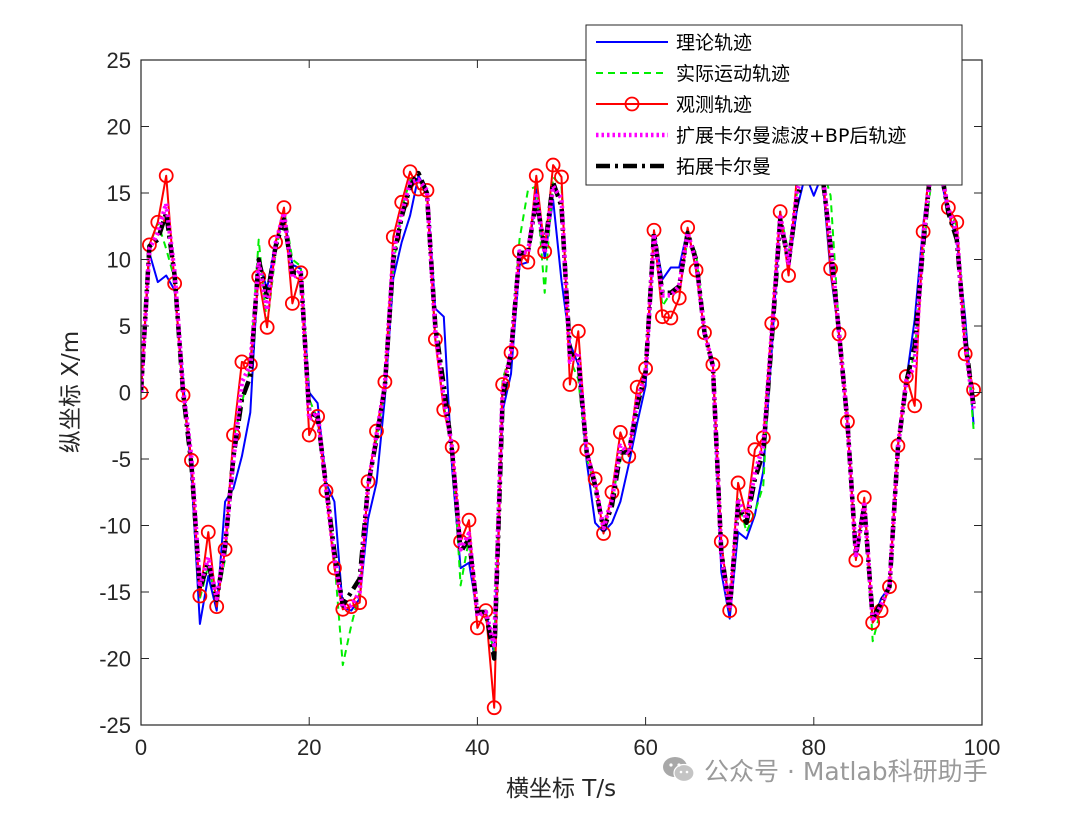  Describe the element at coordinates (121, 459) in the screenshot. I see `y-tick-label: -5` at that location.